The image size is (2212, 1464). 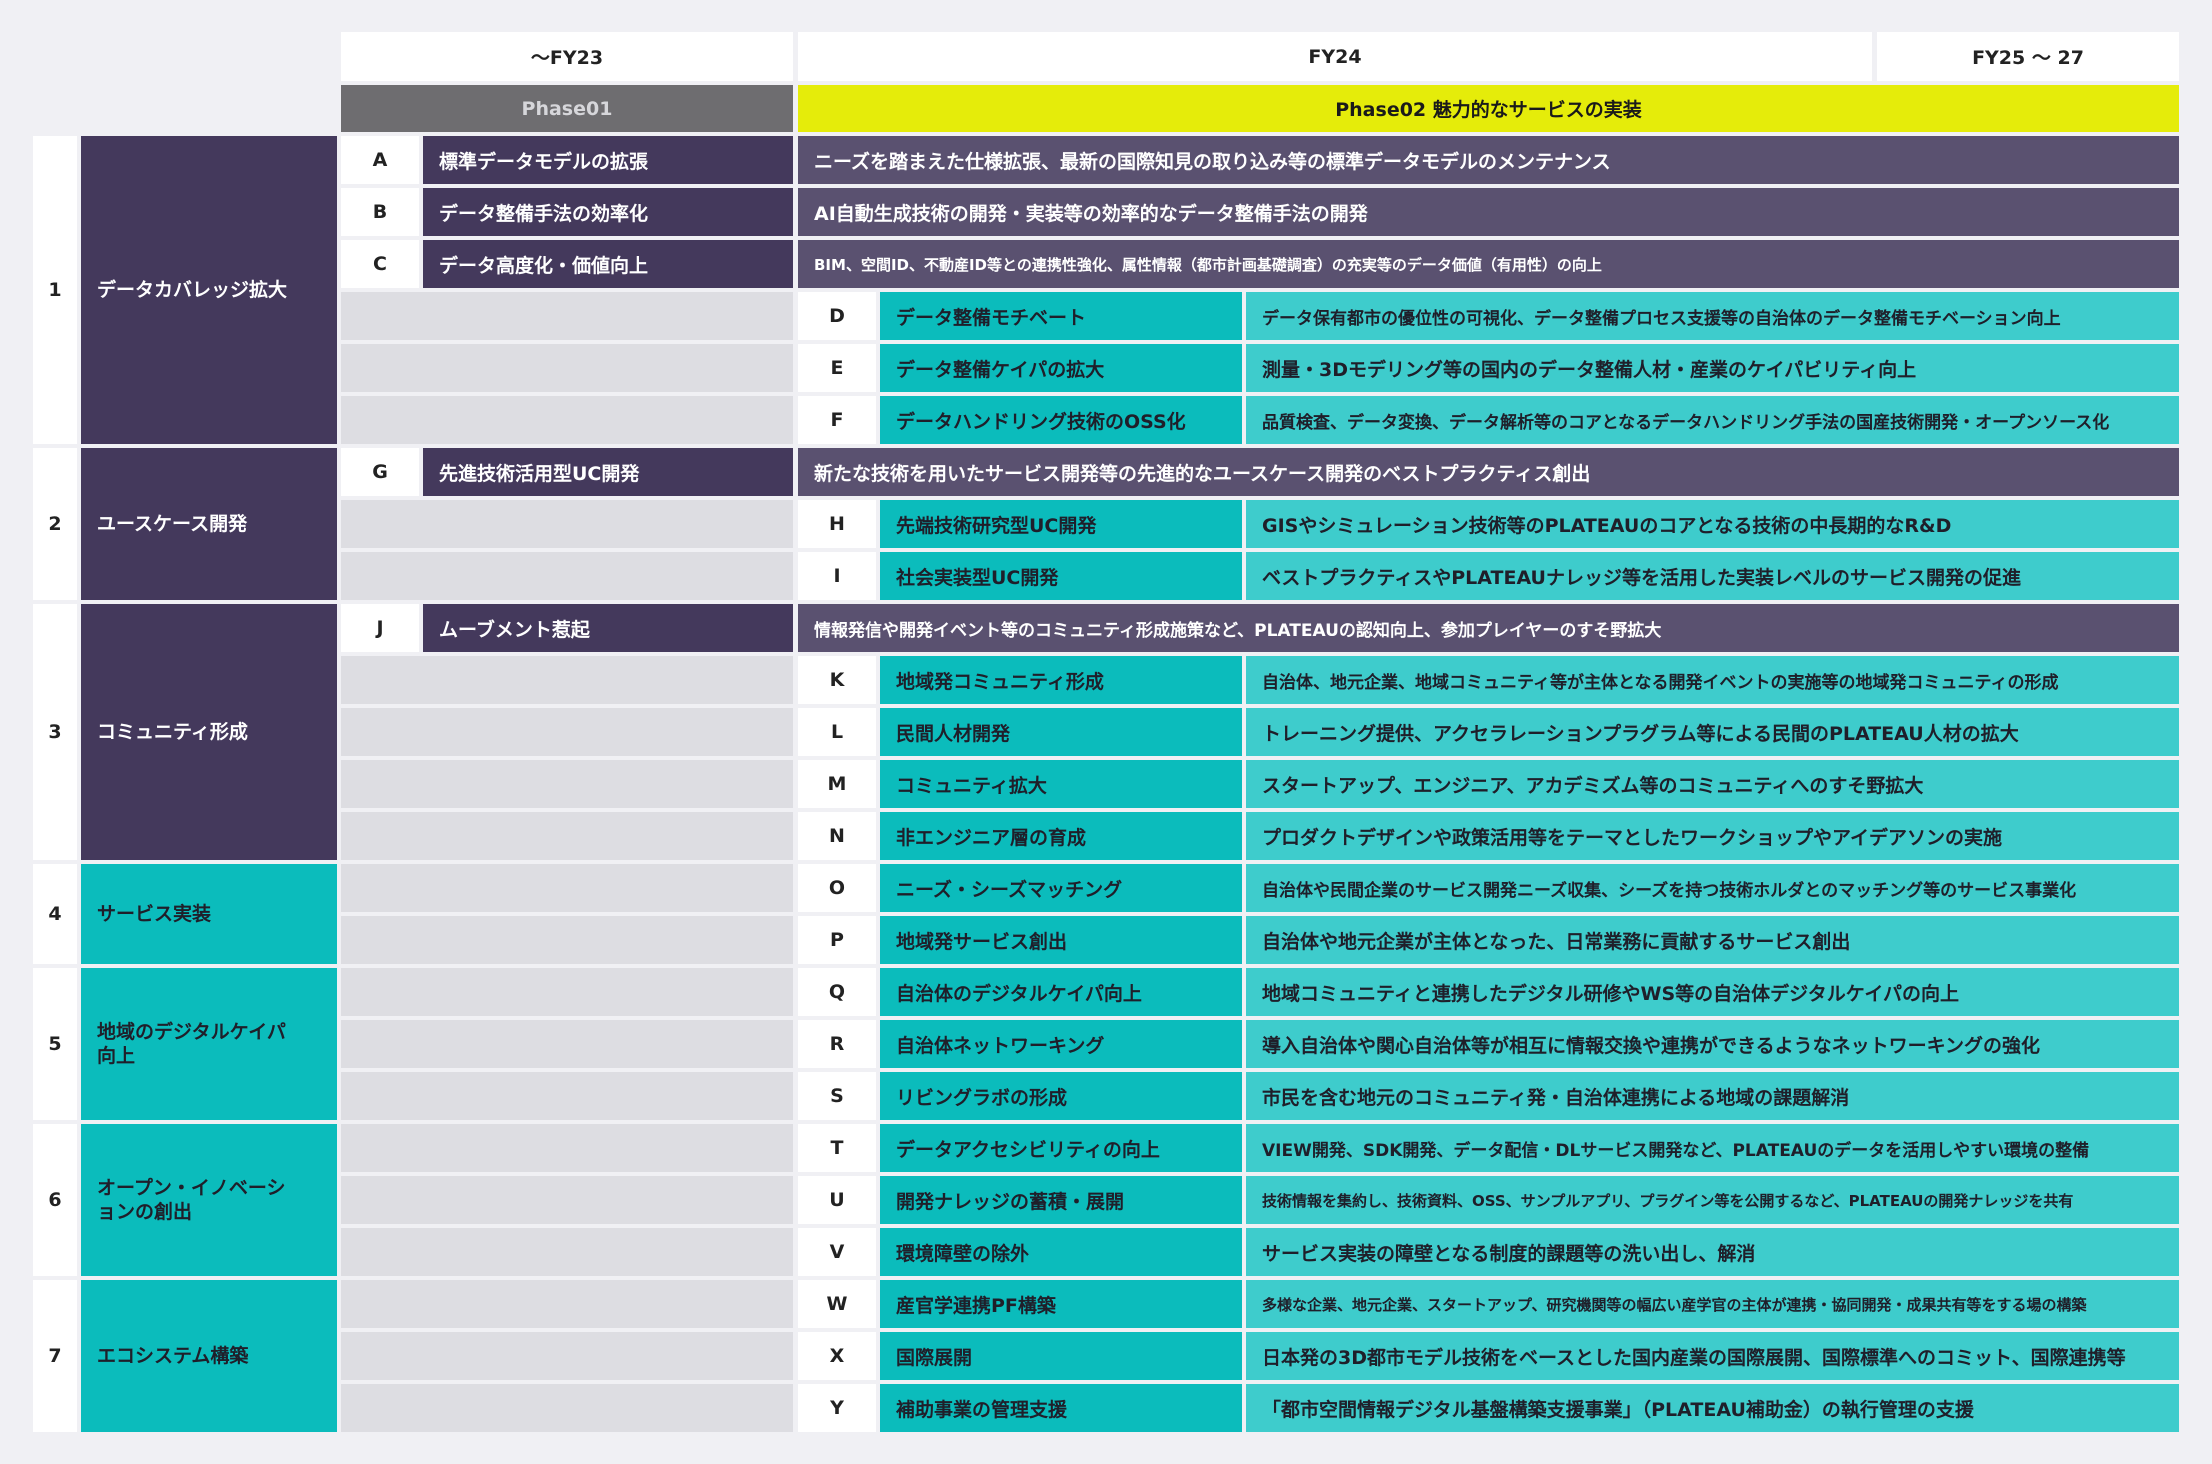 What do you see at coordinates (380, 212) in the screenshot?
I see `item-letter: B` at bounding box center [380, 212].